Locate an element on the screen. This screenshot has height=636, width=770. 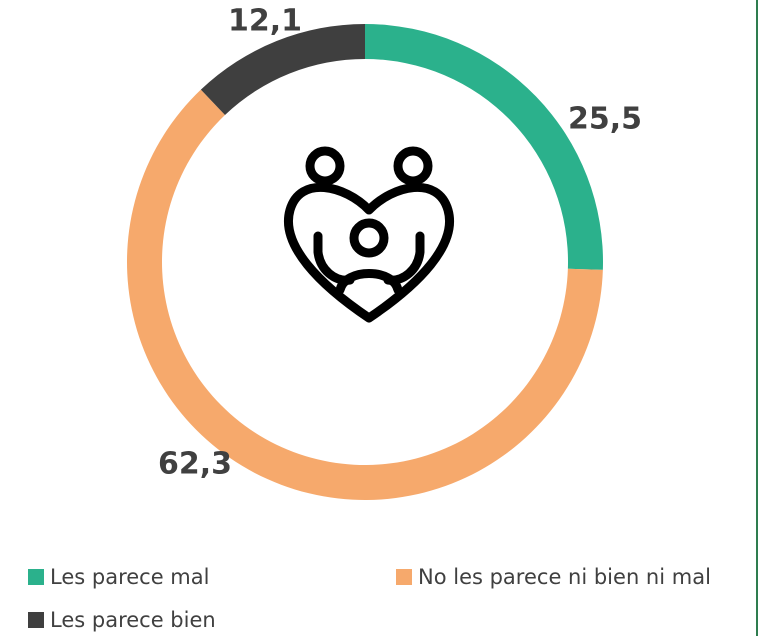
legend-label: No les parece ni bien ni mal is located at coordinates (564, 577).